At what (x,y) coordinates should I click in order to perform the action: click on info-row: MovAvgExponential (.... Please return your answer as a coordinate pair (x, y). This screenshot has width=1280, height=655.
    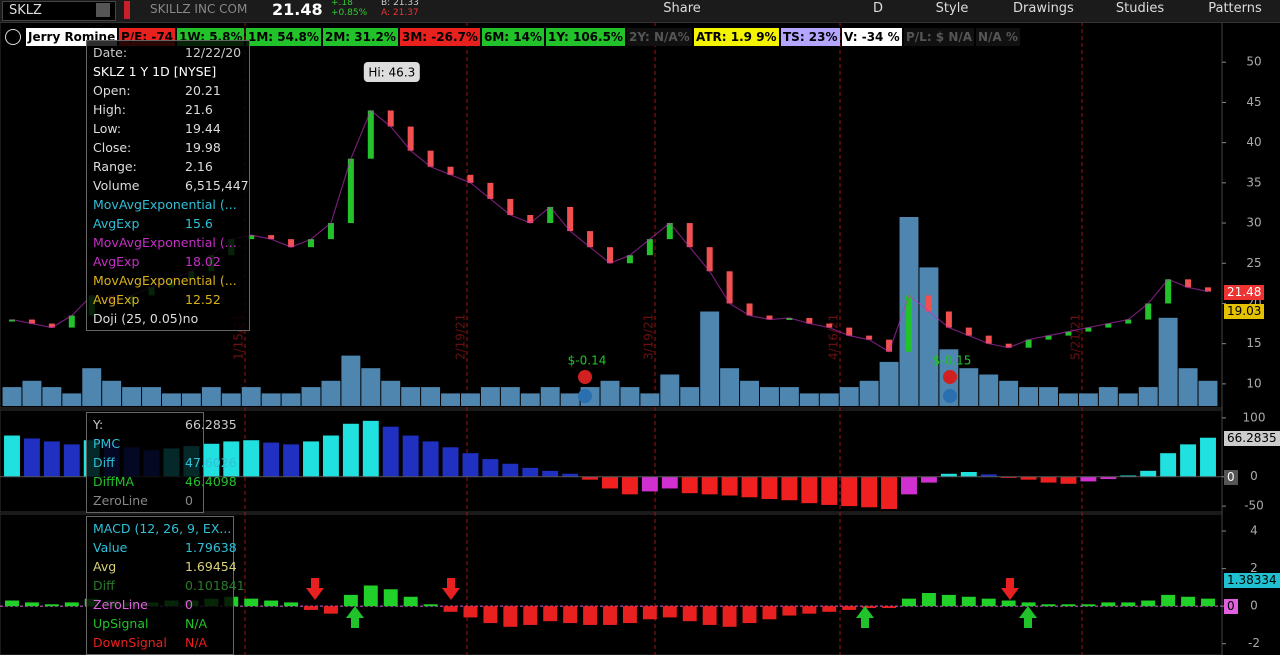
    Looking at the image, I should click on (168, 204).